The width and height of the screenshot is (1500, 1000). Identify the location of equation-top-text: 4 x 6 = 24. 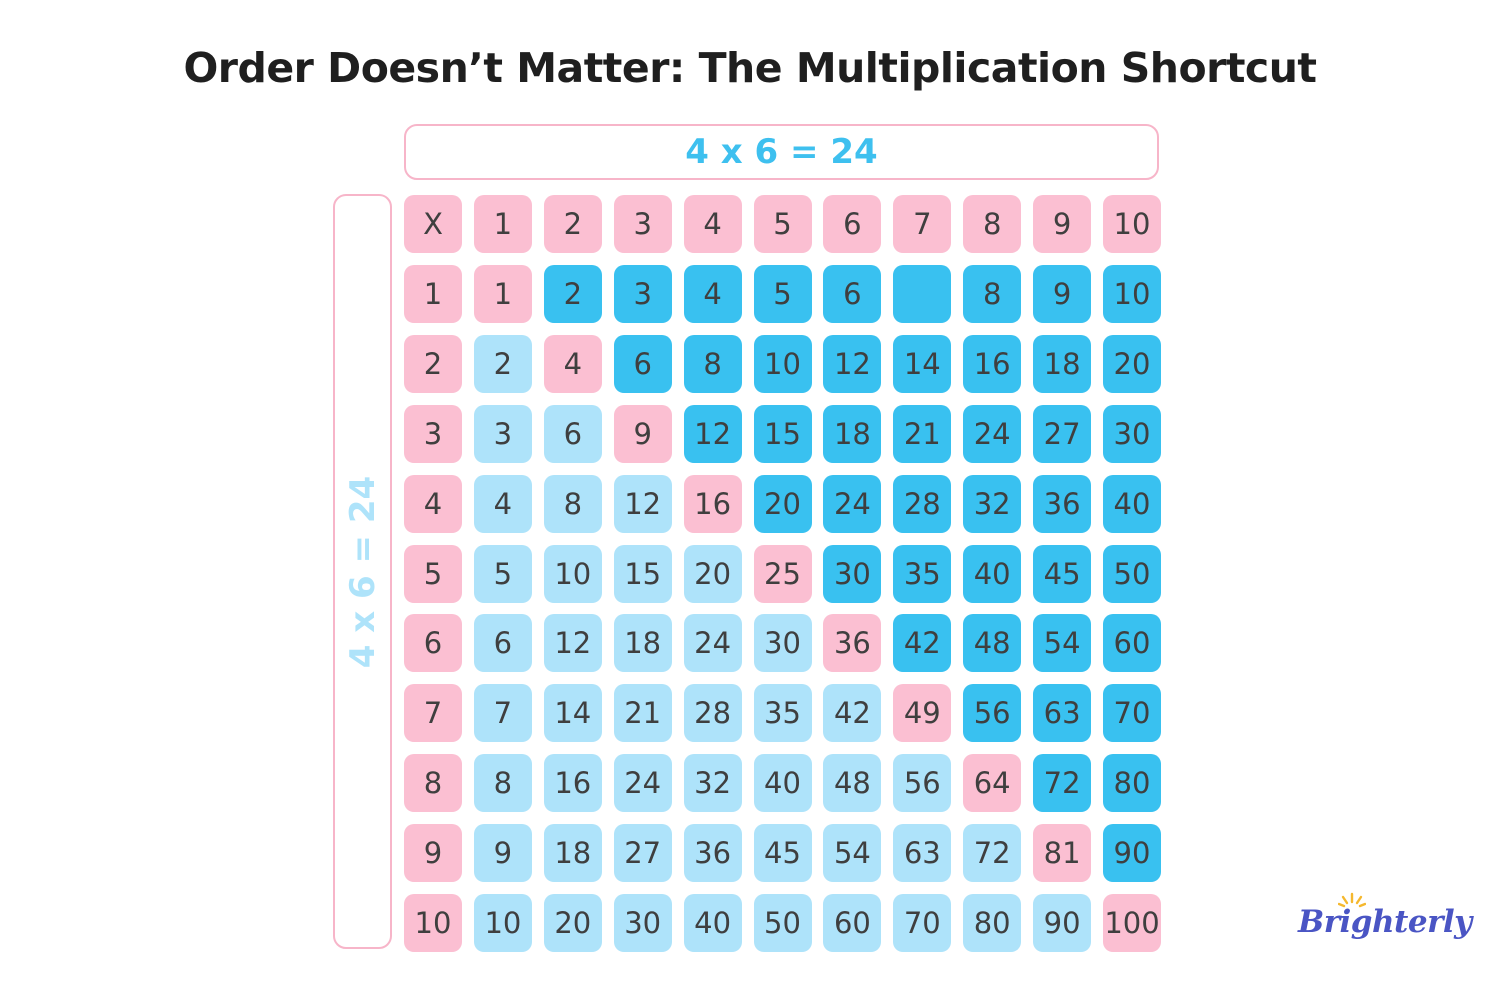
(781, 152).